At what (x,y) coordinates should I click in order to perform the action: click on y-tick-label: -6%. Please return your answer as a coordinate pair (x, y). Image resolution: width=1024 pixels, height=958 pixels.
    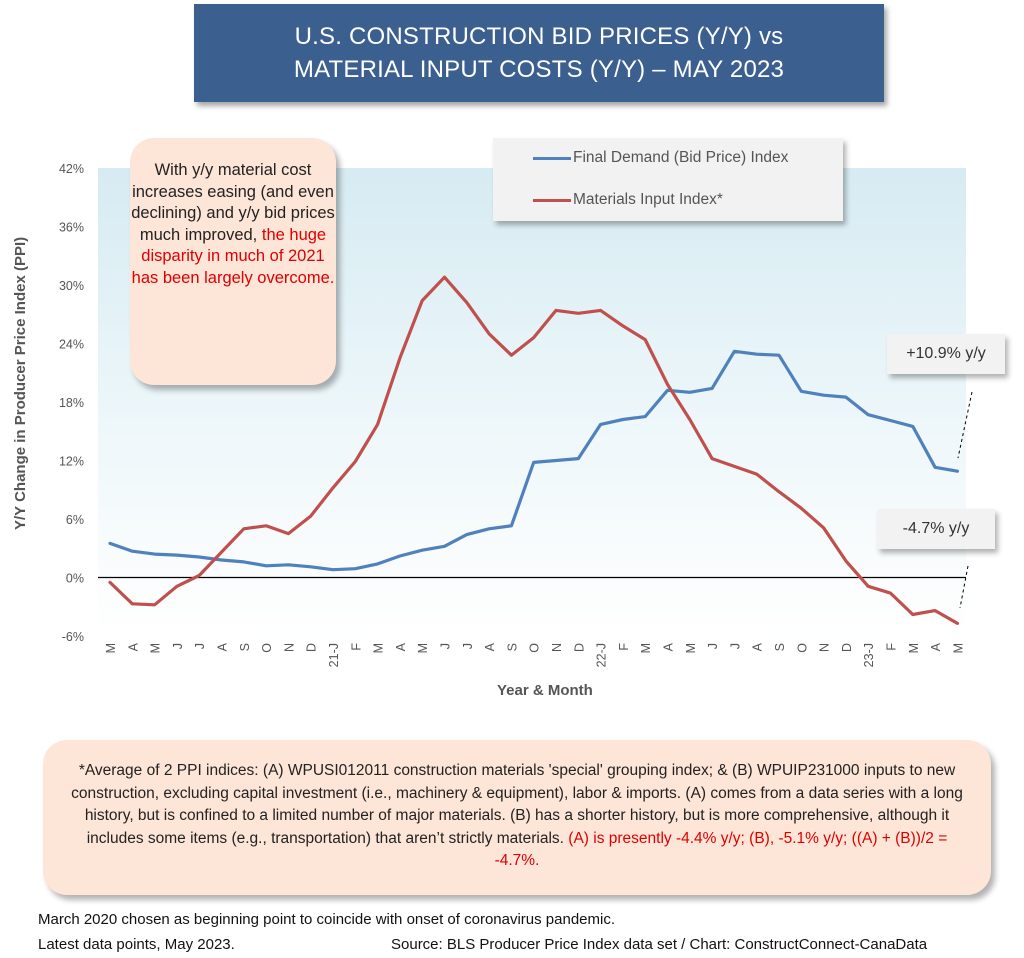
    Looking at the image, I should click on (73, 637).